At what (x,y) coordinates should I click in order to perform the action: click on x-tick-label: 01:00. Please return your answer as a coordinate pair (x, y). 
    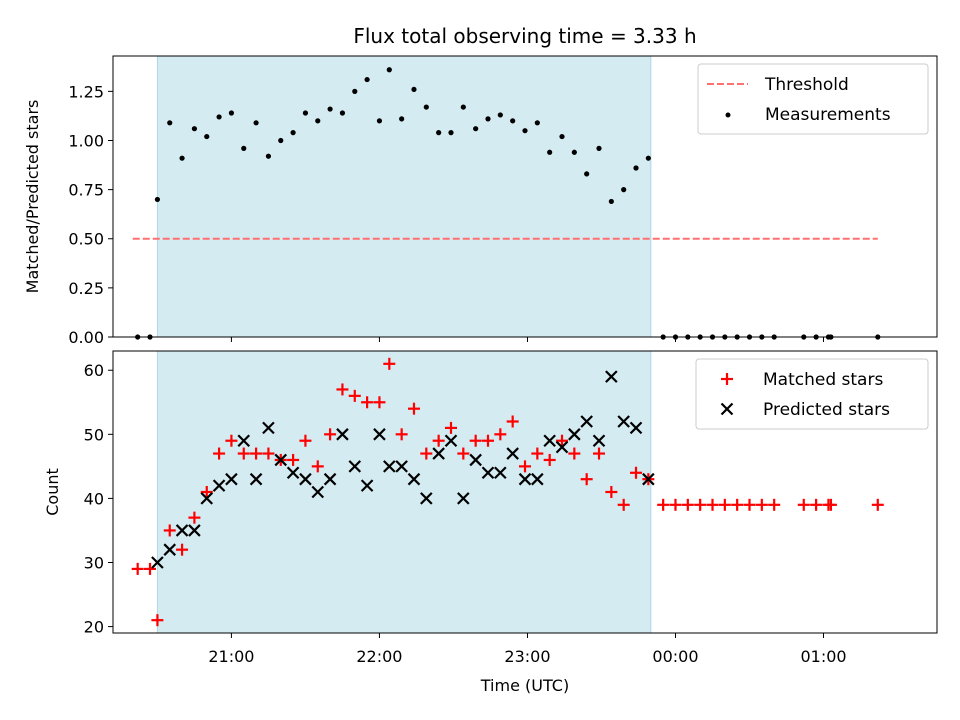
    Looking at the image, I should click on (823, 656).